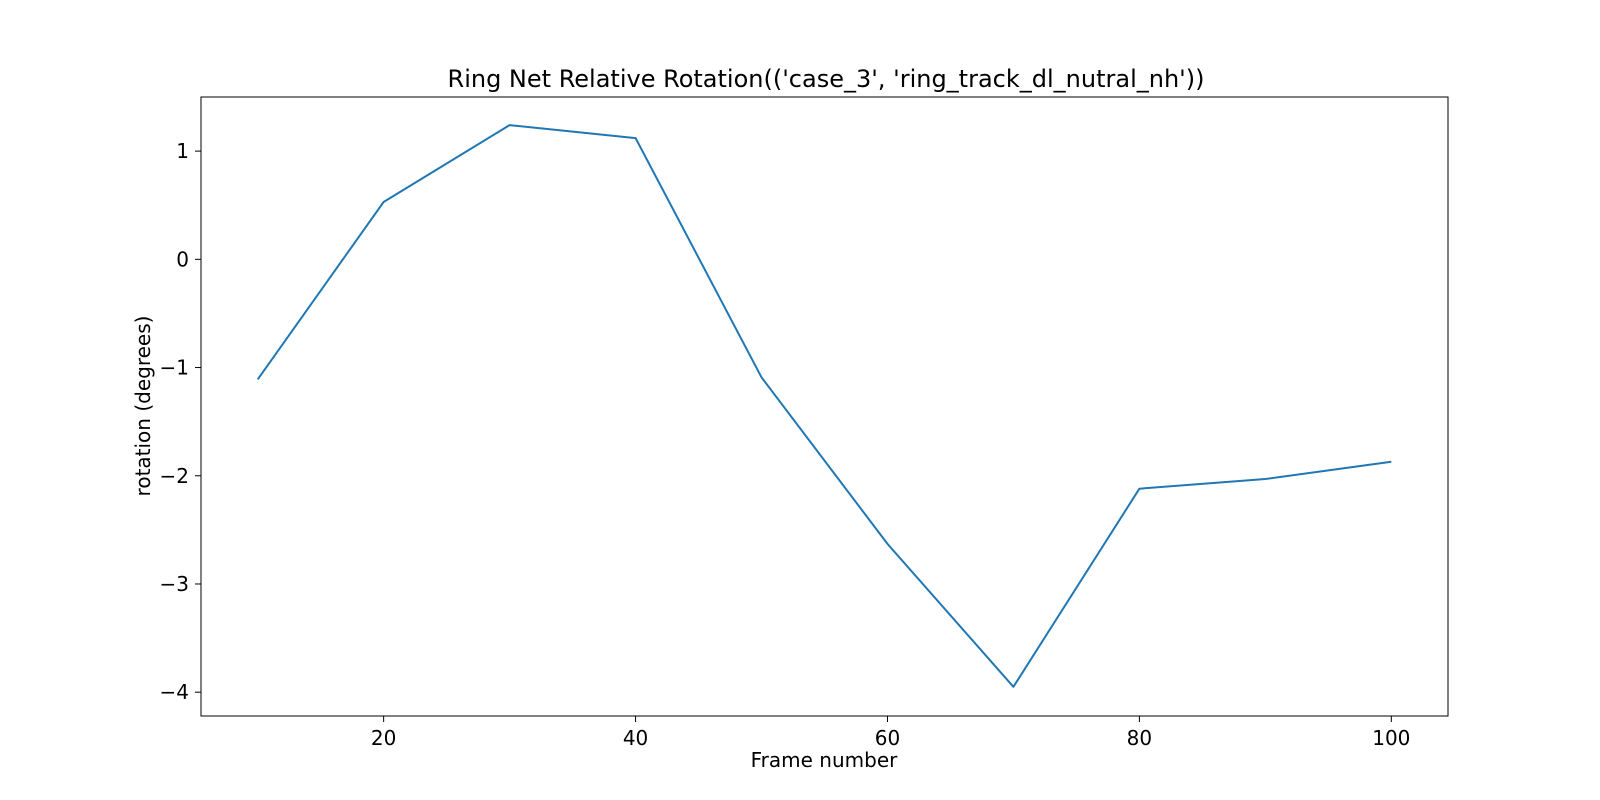  Describe the element at coordinates (174, 476) in the screenshot. I see `y-tick-label: −2` at that location.